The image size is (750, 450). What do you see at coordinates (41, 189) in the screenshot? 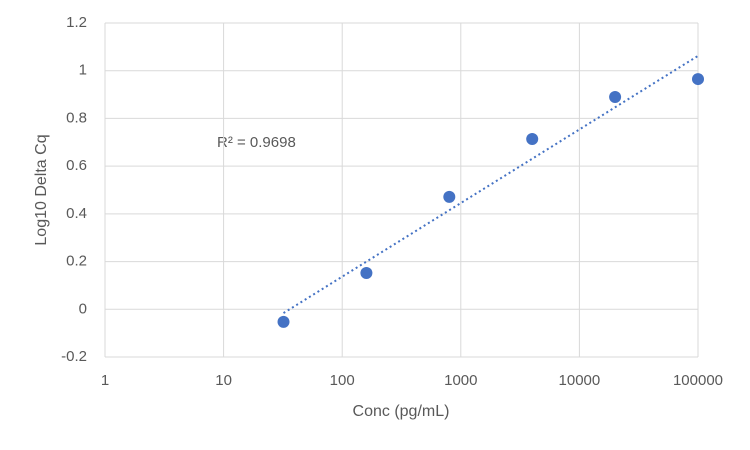
I see `y-axis-title: Log10 Delta Cq` at bounding box center [41, 189].